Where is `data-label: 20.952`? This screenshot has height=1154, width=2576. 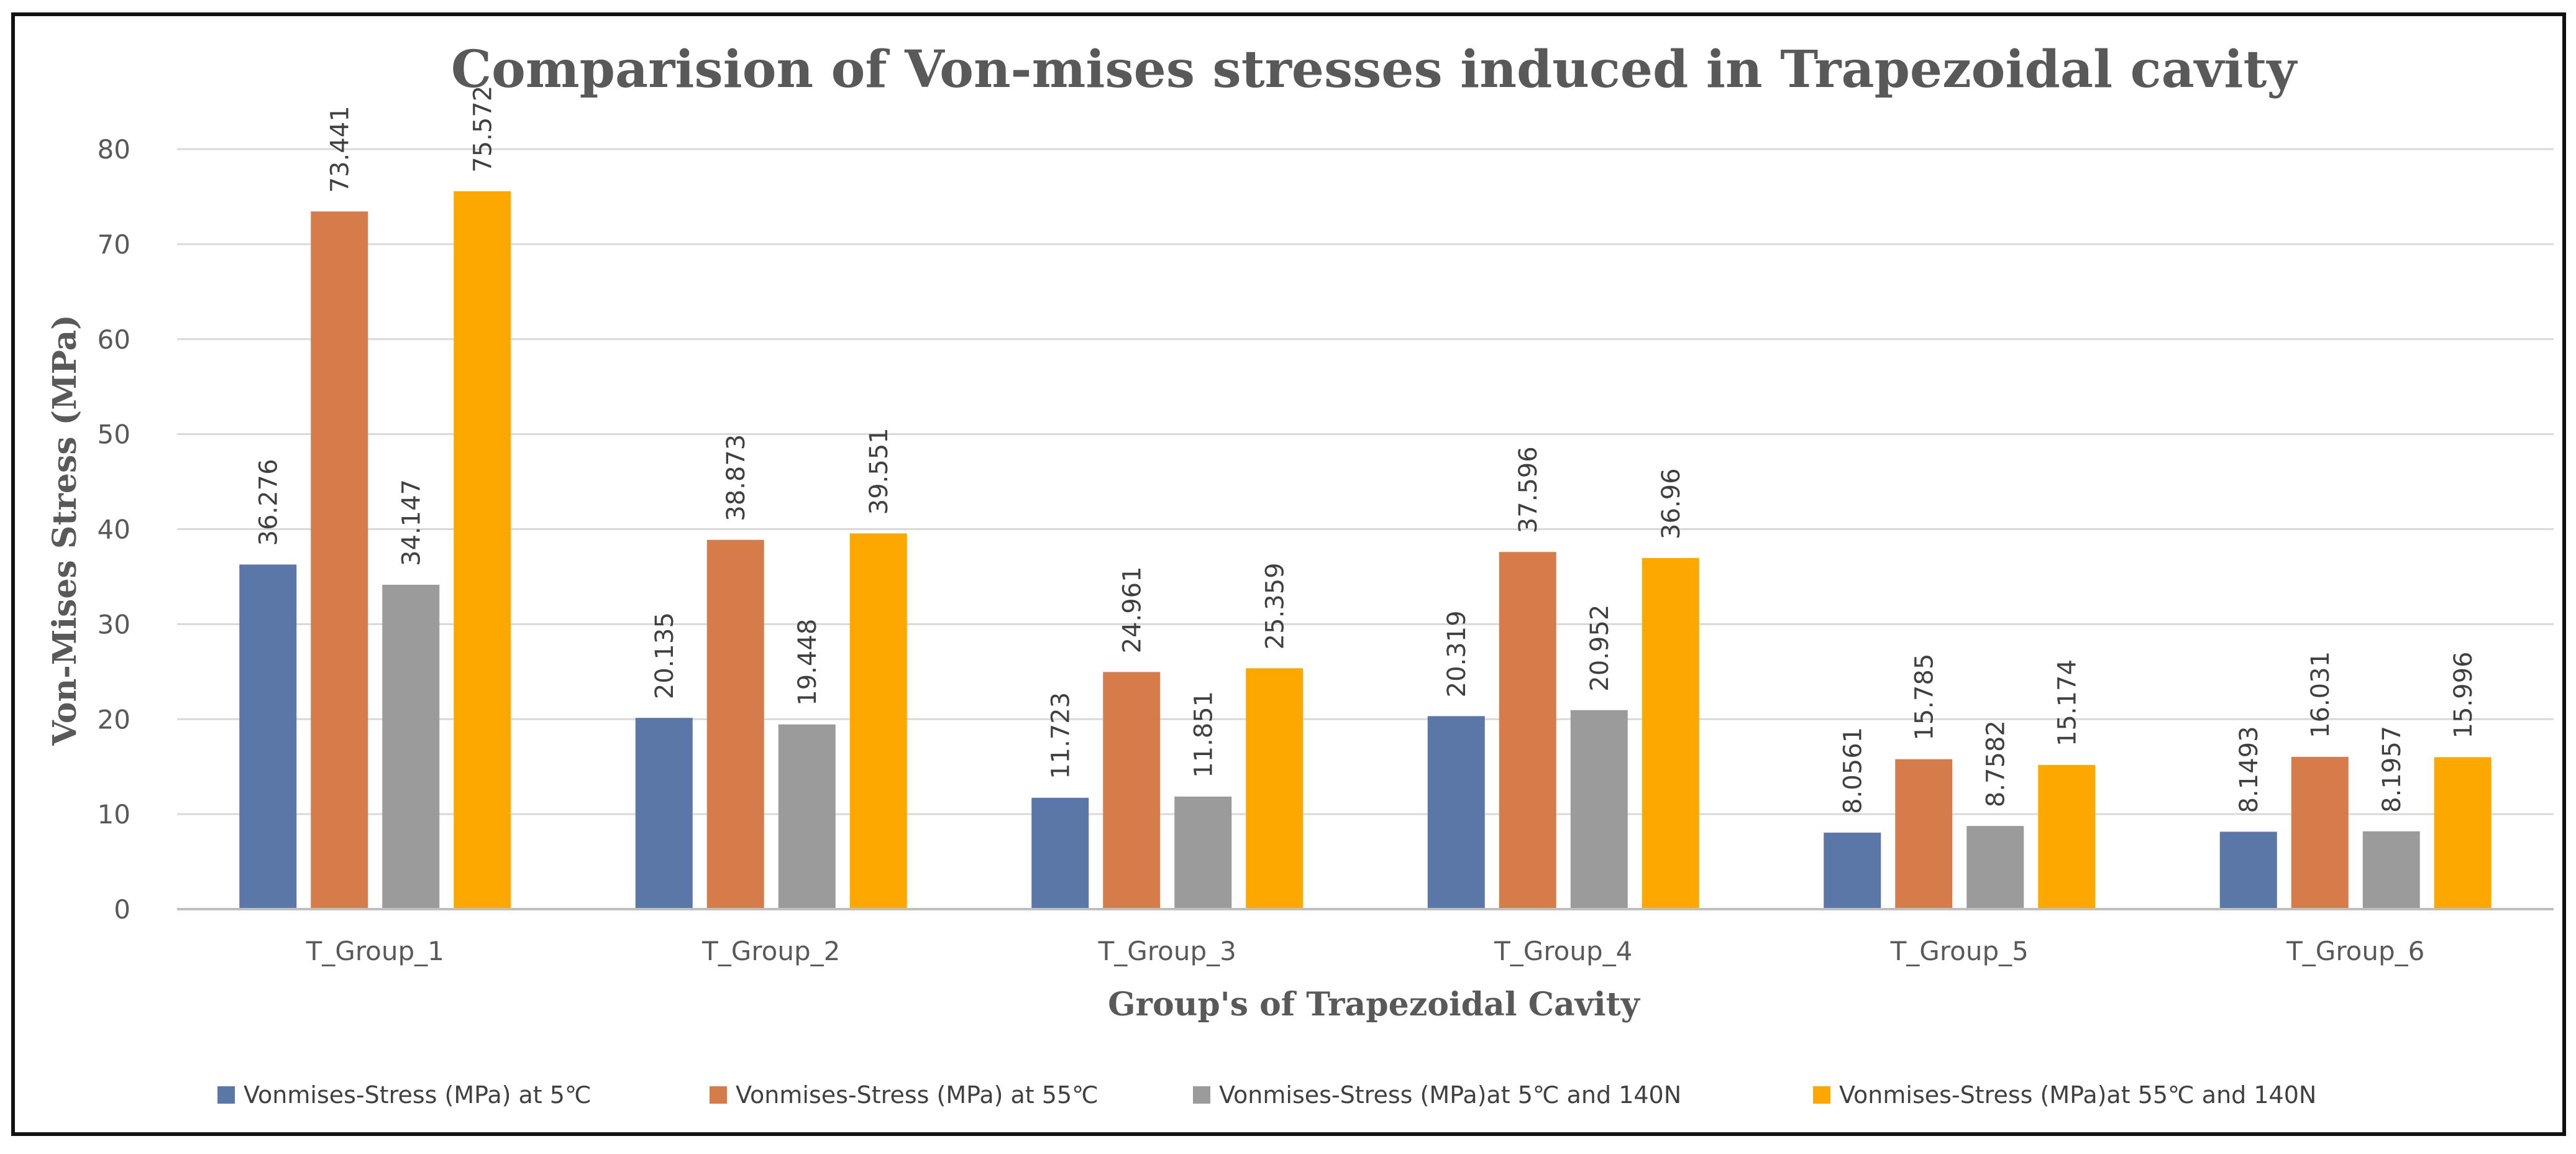 data-label: 20.952 is located at coordinates (1600, 648).